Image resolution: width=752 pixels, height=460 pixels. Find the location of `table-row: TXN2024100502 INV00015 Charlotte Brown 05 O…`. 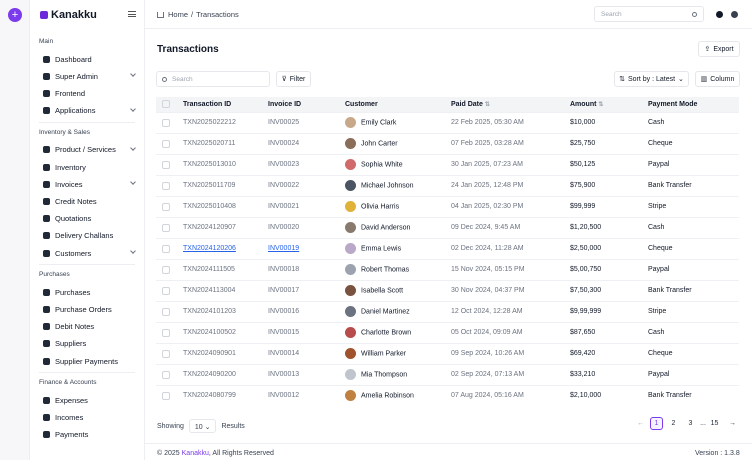

table-row: TXN2024100502 INV00015 Charlotte Brown 05 O… is located at coordinates (447, 332).